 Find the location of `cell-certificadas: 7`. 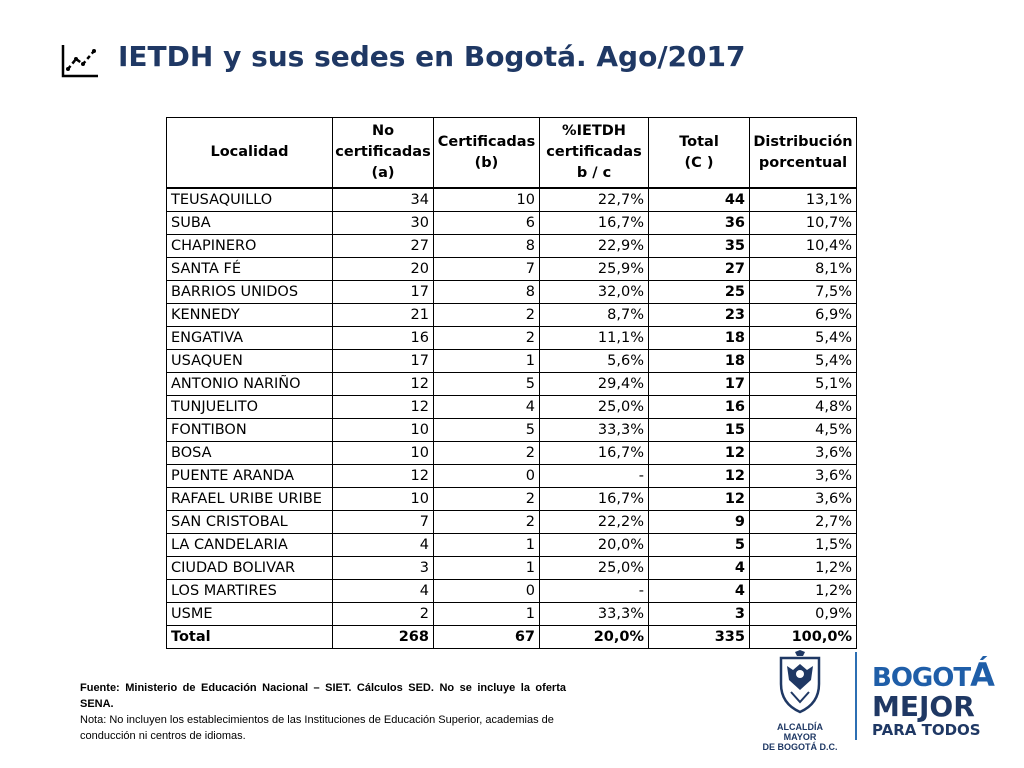

cell-certificadas: 7 is located at coordinates (486, 269).